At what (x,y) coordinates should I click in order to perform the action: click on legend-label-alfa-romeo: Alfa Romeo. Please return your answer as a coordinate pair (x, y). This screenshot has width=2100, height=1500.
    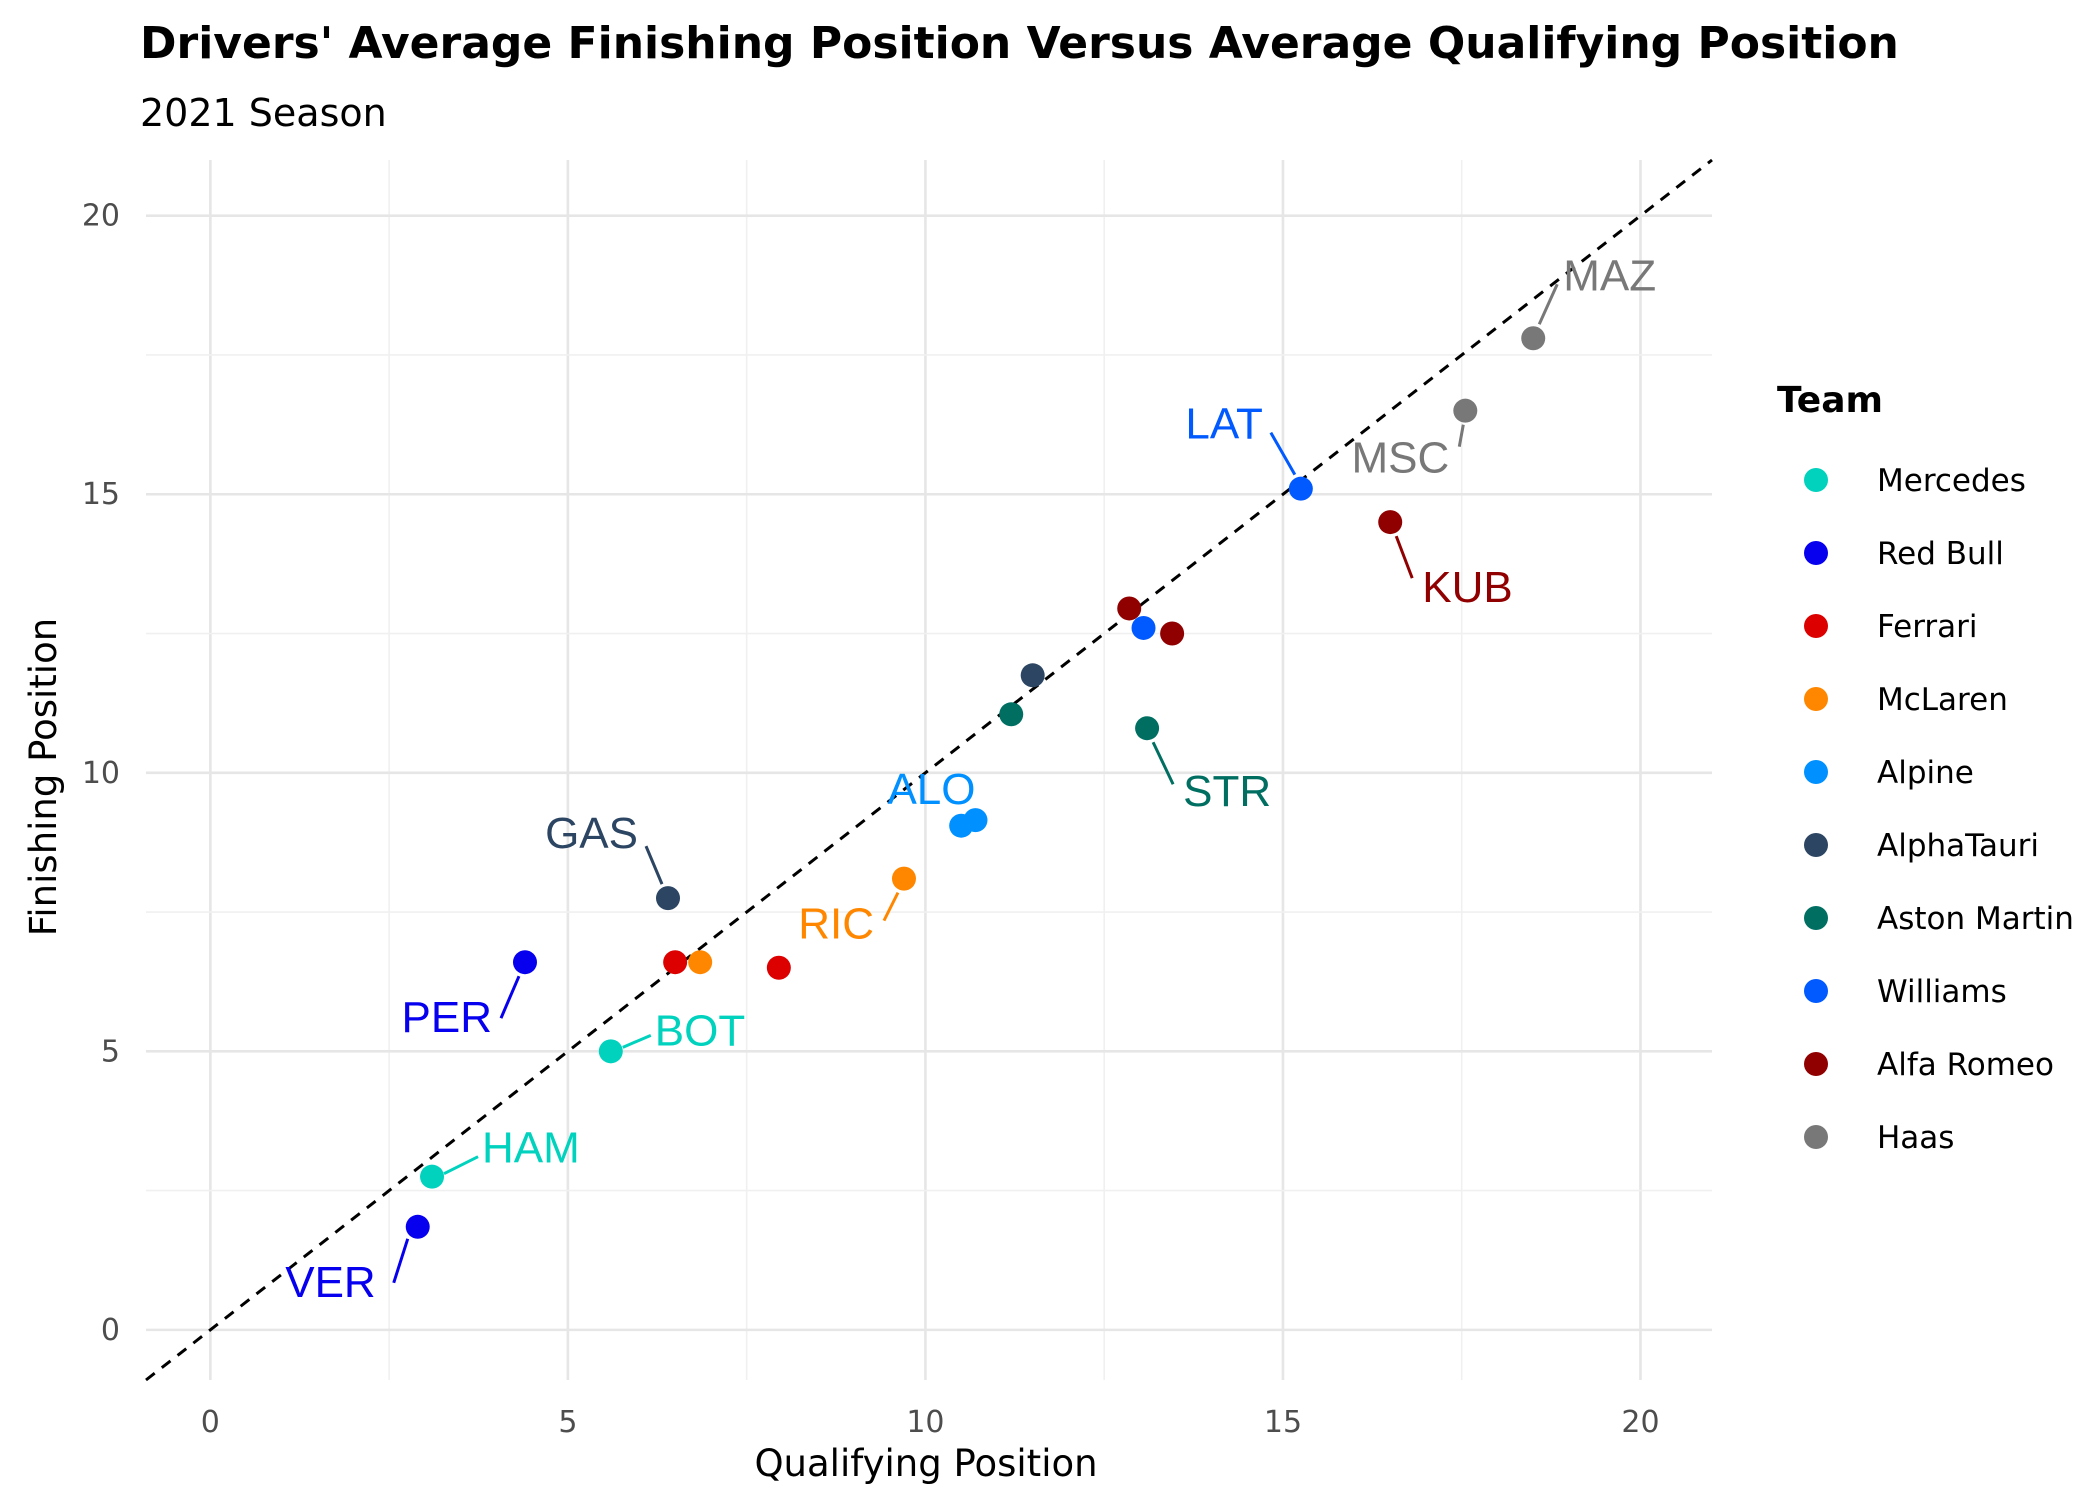
    Looking at the image, I should click on (1965, 1065).